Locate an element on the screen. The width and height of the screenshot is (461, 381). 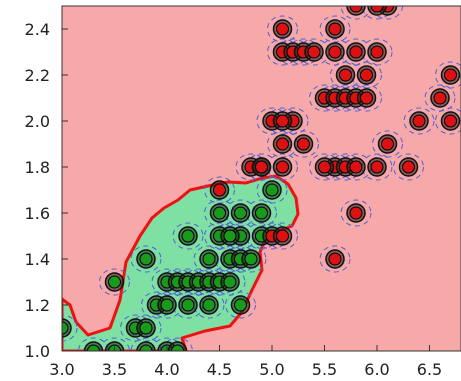
y-tick-label: 2.2 is located at coordinates (37, 75).